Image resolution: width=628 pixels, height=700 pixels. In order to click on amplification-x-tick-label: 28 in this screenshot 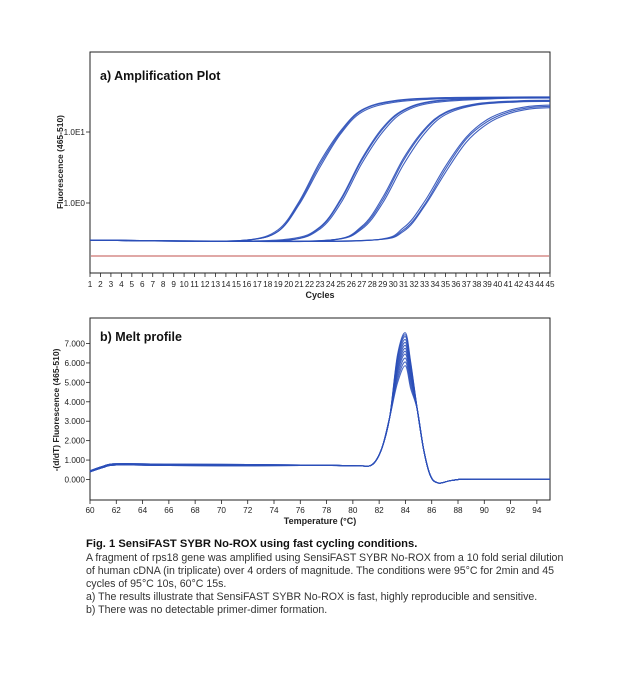, I will do `click(373, 284)`.